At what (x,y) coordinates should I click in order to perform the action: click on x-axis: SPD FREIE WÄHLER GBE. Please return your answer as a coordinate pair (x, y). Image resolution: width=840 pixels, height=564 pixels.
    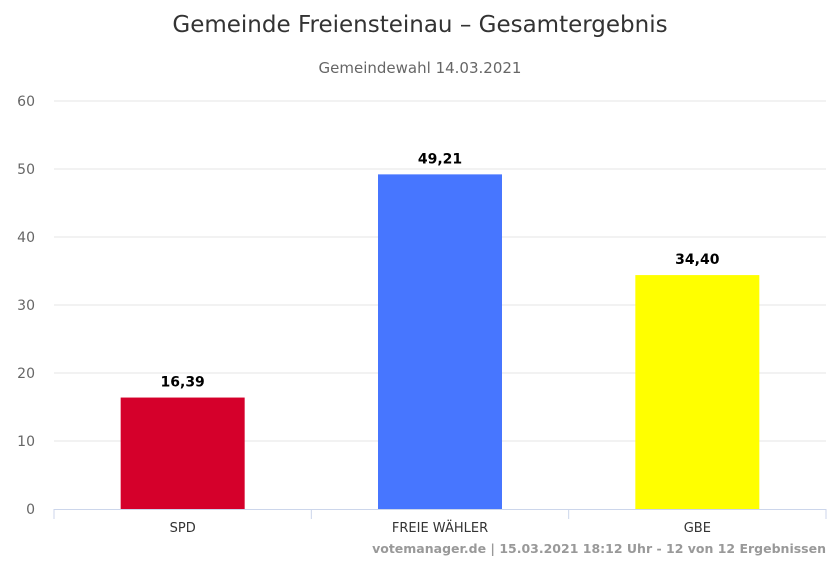
    Looking at the image, I should click on (440, 522).